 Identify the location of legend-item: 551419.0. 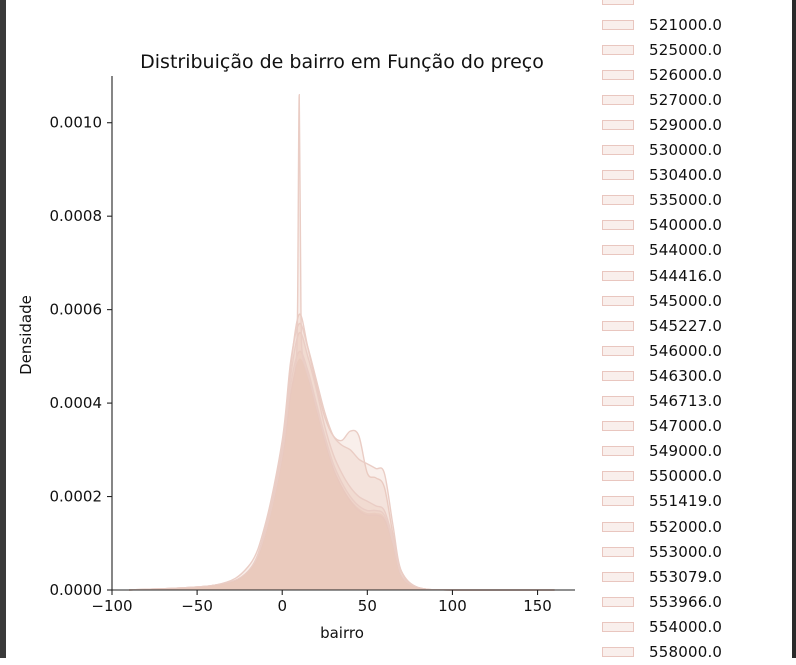
(697, 501).